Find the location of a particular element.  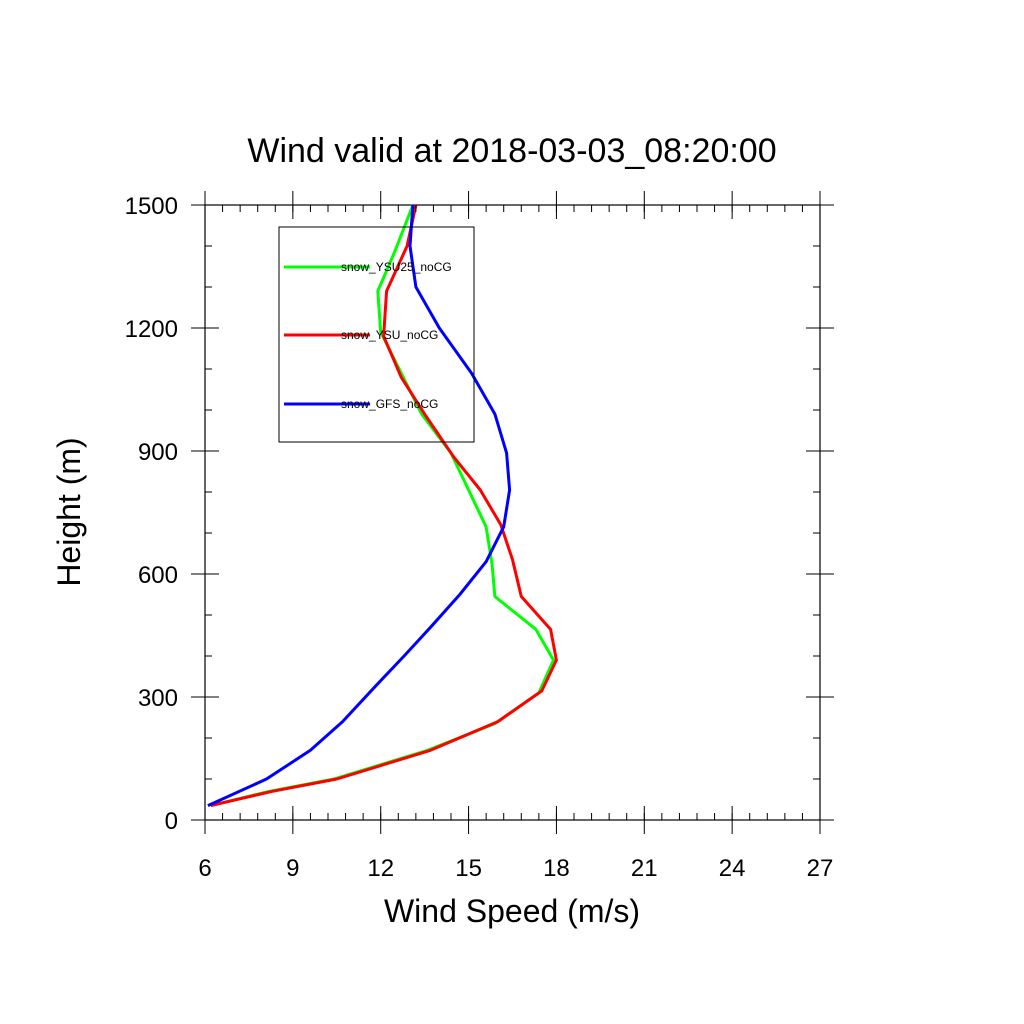

y-tick-label: 1200 is located at coordinates (151, 329).